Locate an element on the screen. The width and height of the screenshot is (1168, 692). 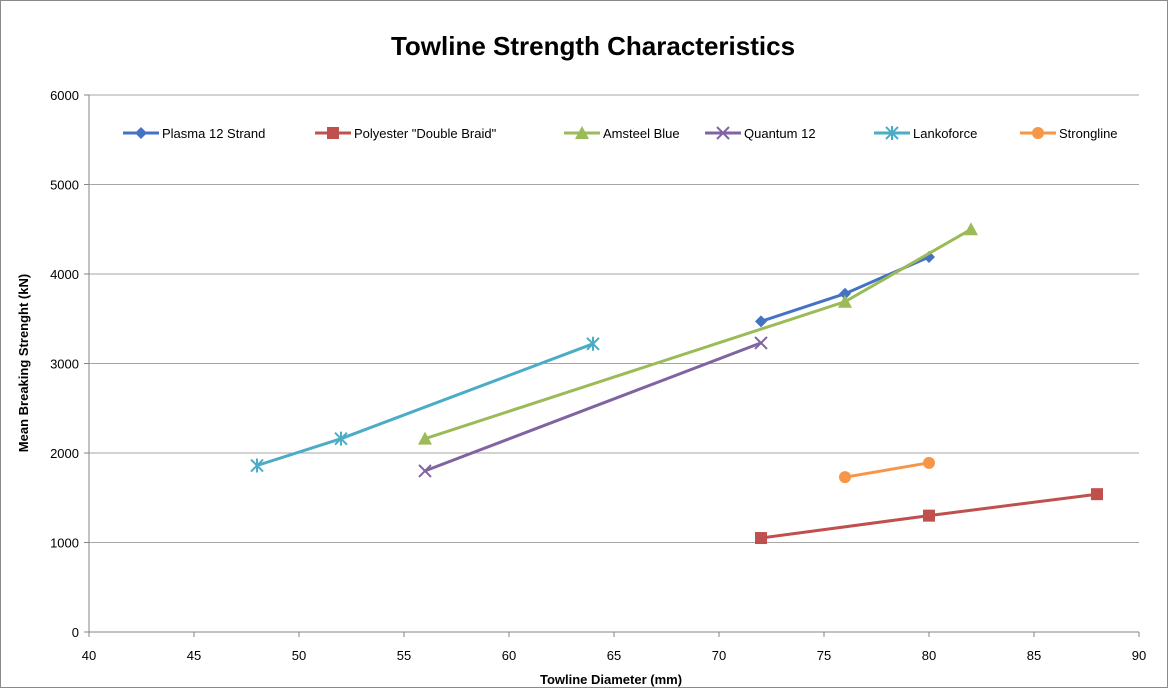
legend-item: Plasma 12 Strand is located at coordinates (194, 133).